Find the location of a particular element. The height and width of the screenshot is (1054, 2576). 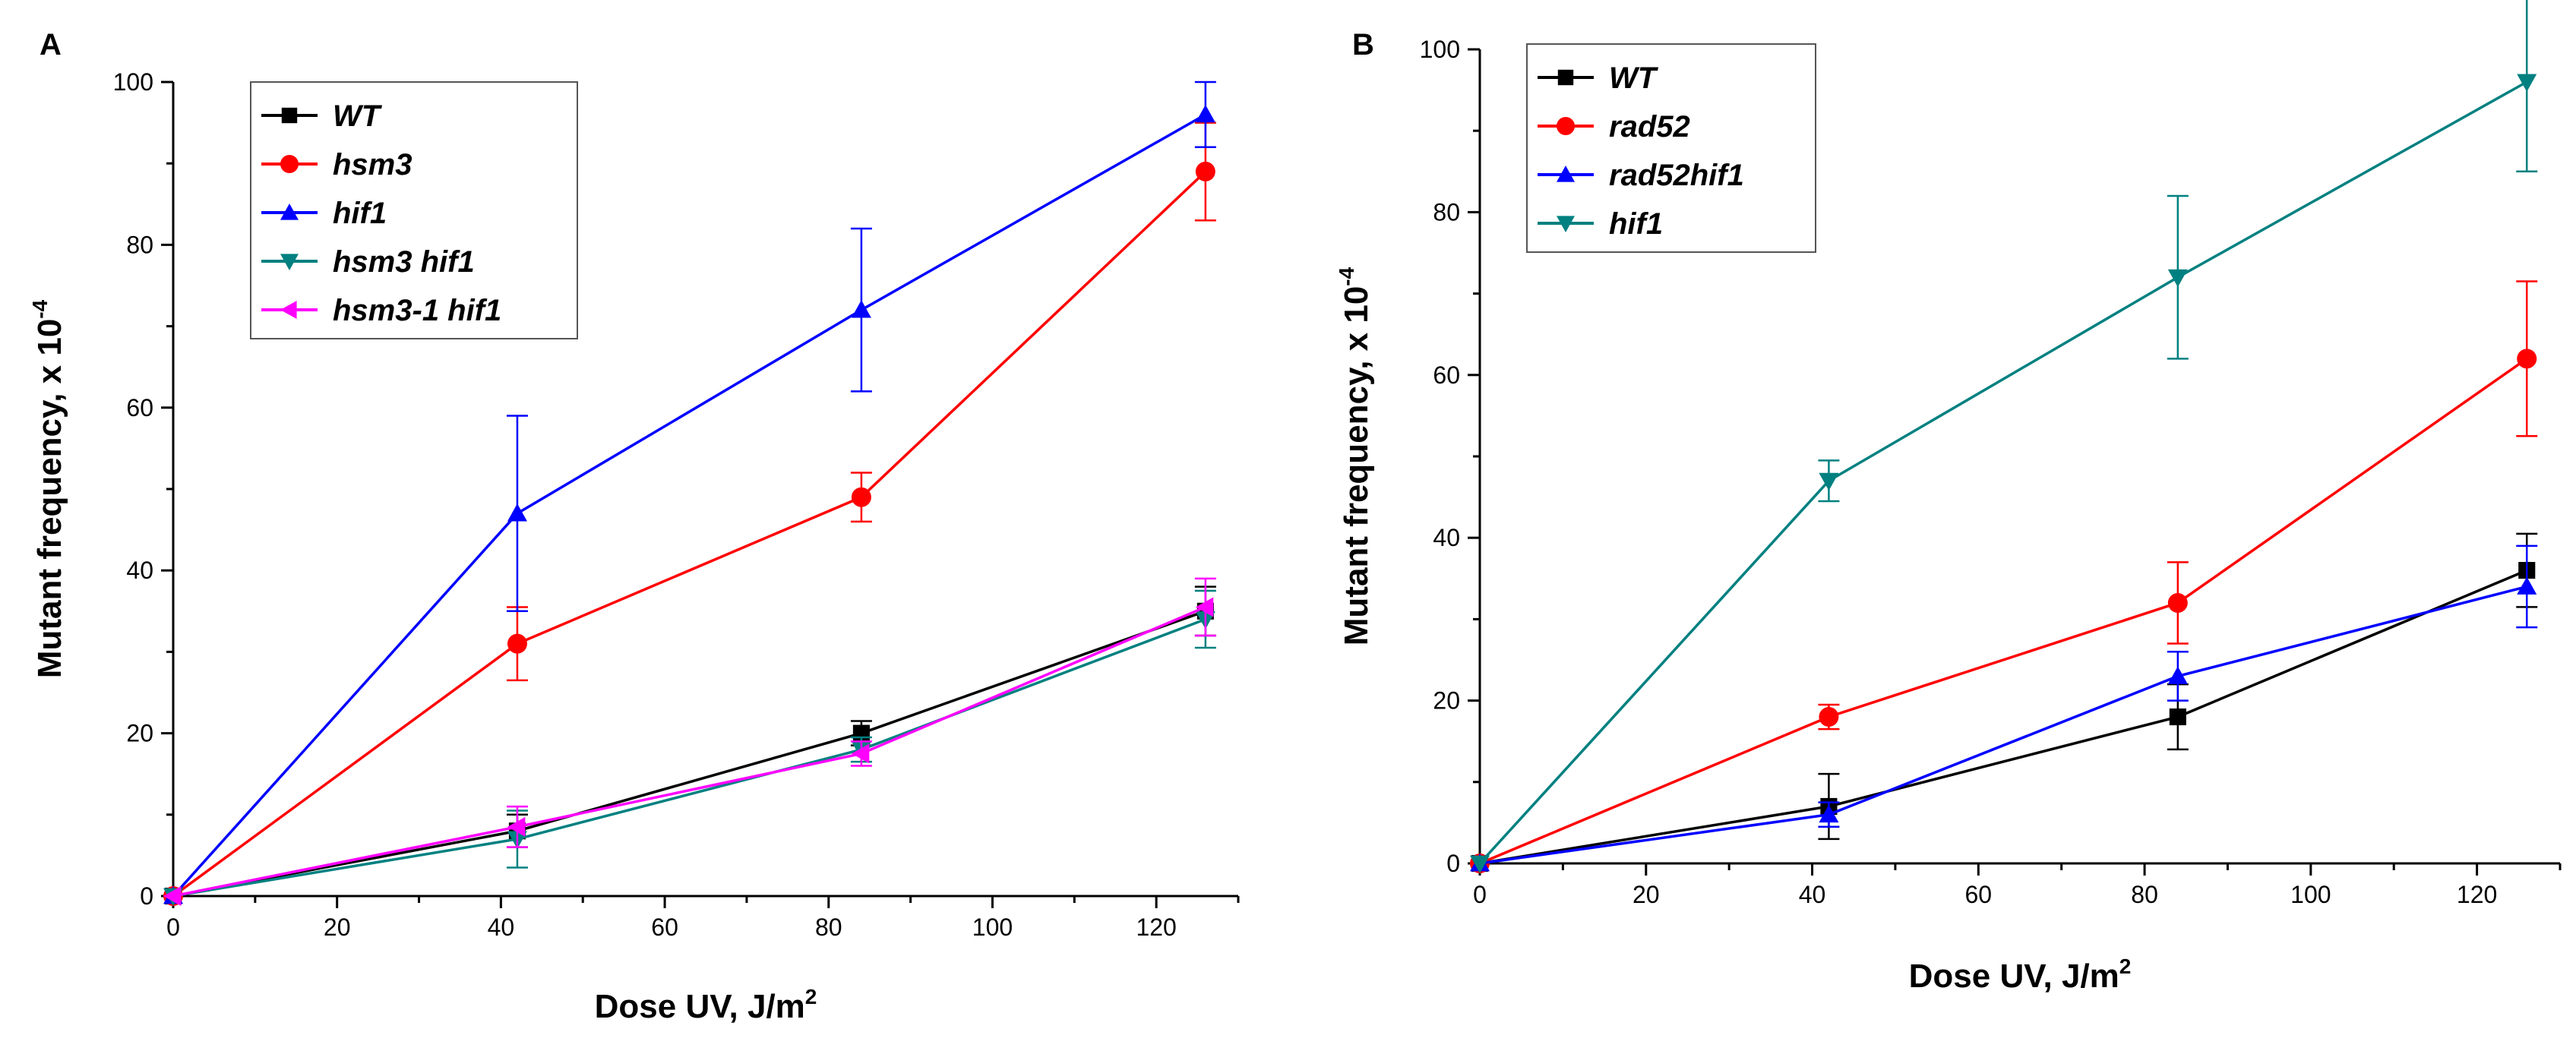

panel-a-legend-label: hif1 is located at coordinates (360, 214).